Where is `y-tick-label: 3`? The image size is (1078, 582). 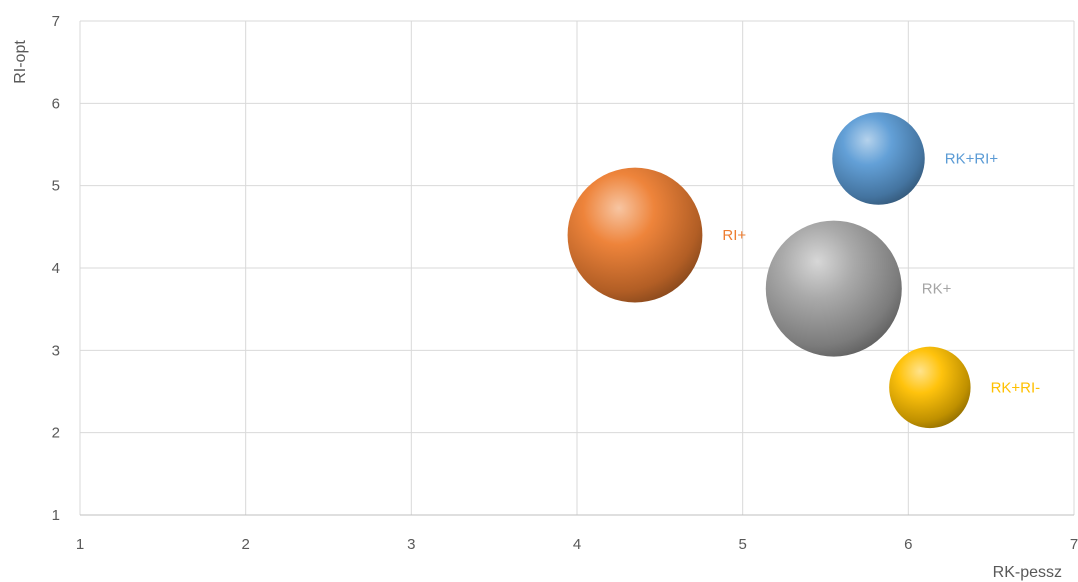 y-tick-label: 3 is located at coordinates (56, 350).